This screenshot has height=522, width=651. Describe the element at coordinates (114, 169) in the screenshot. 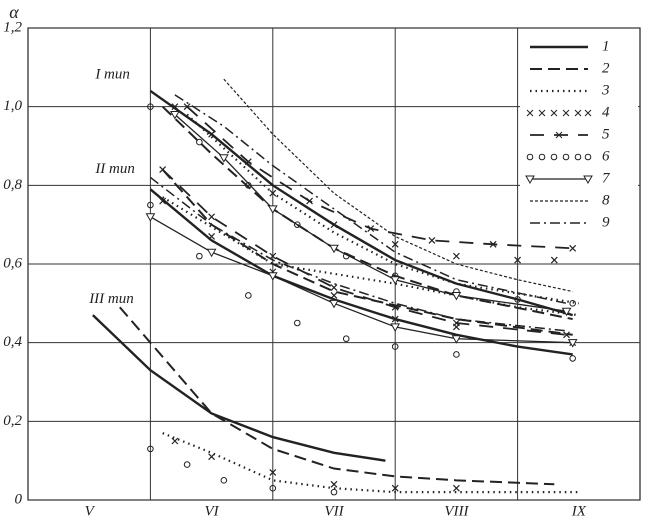

I see `annotation: II тип` at that location.